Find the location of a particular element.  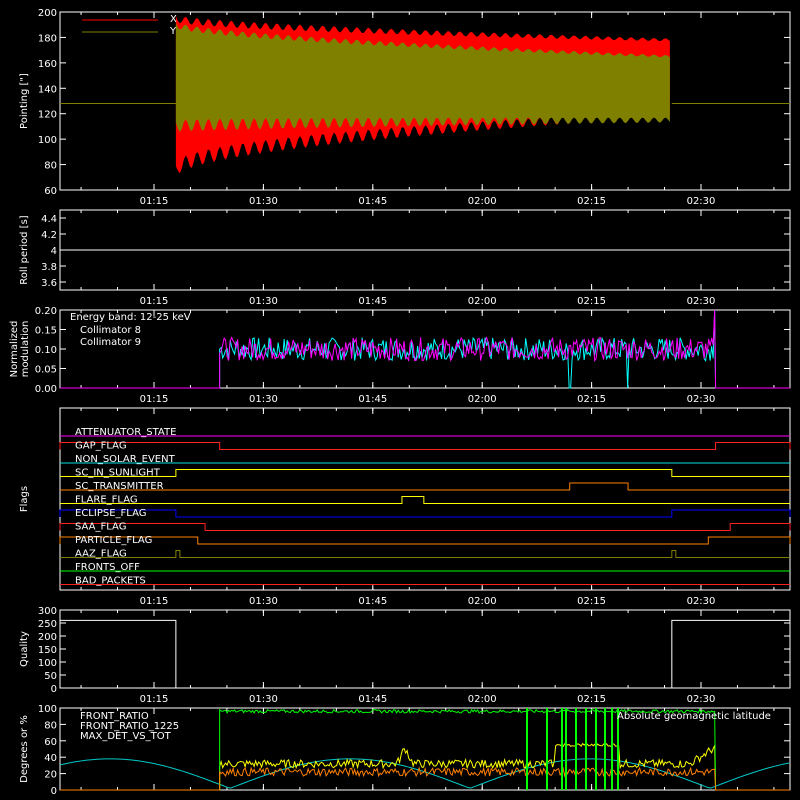

legend-label: X is located at coordinates (173, 19).